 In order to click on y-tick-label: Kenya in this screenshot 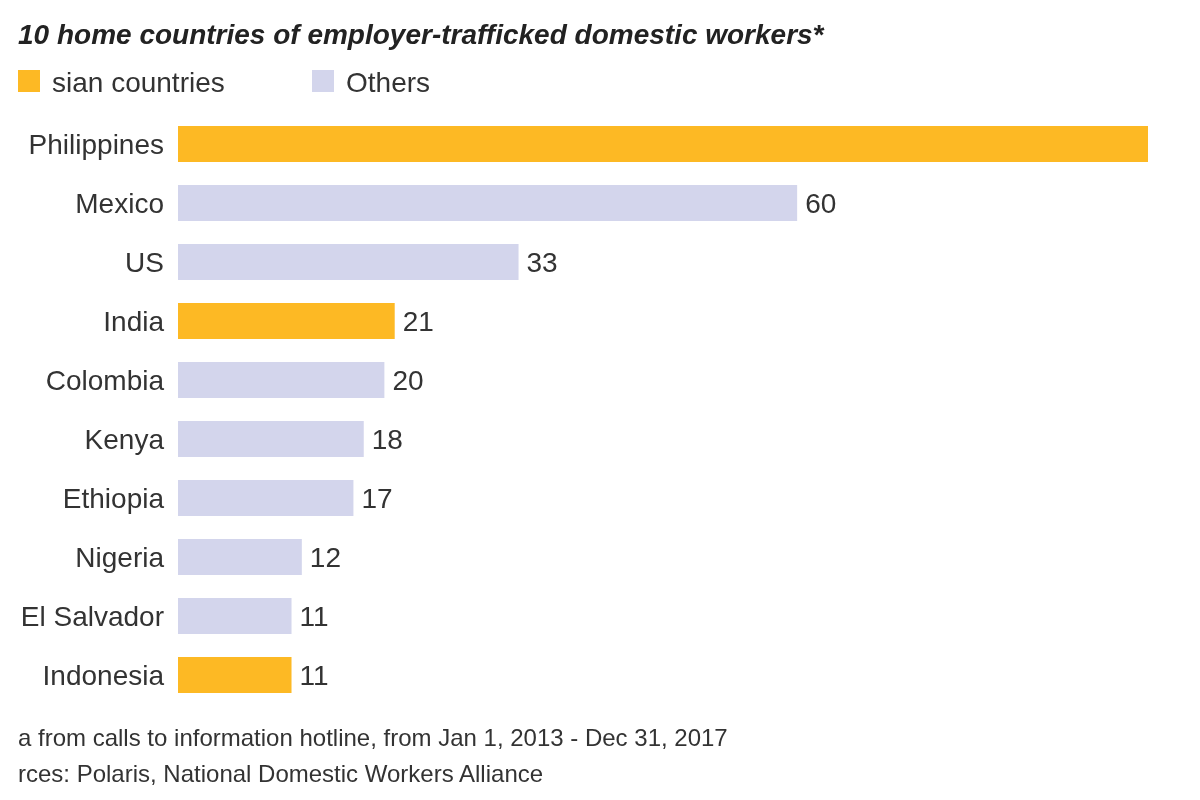, I will do `click(124, 439)`.